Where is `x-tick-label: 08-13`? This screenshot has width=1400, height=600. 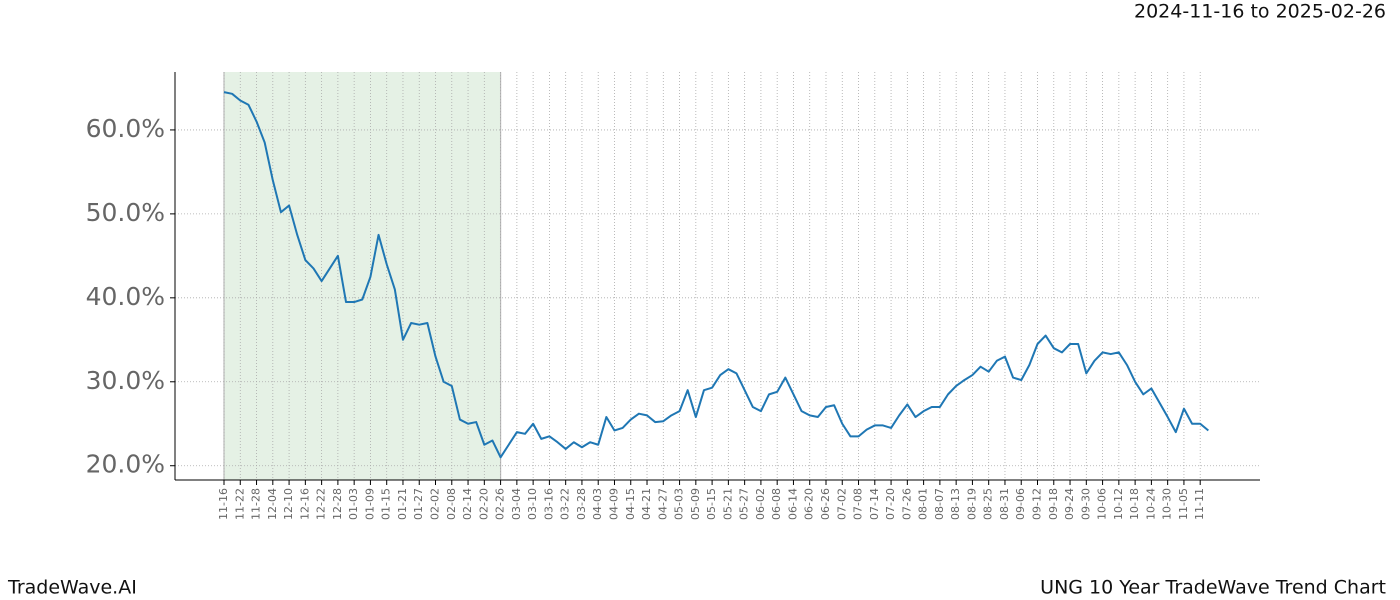
x-tick-label: 08-13 is located at coordinates (955, 504).